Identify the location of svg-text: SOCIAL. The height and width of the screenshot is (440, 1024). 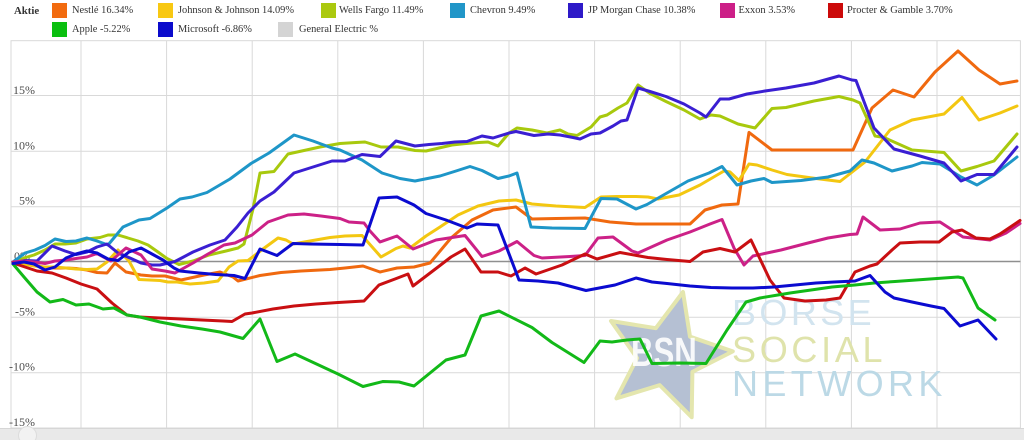
(809, 349).